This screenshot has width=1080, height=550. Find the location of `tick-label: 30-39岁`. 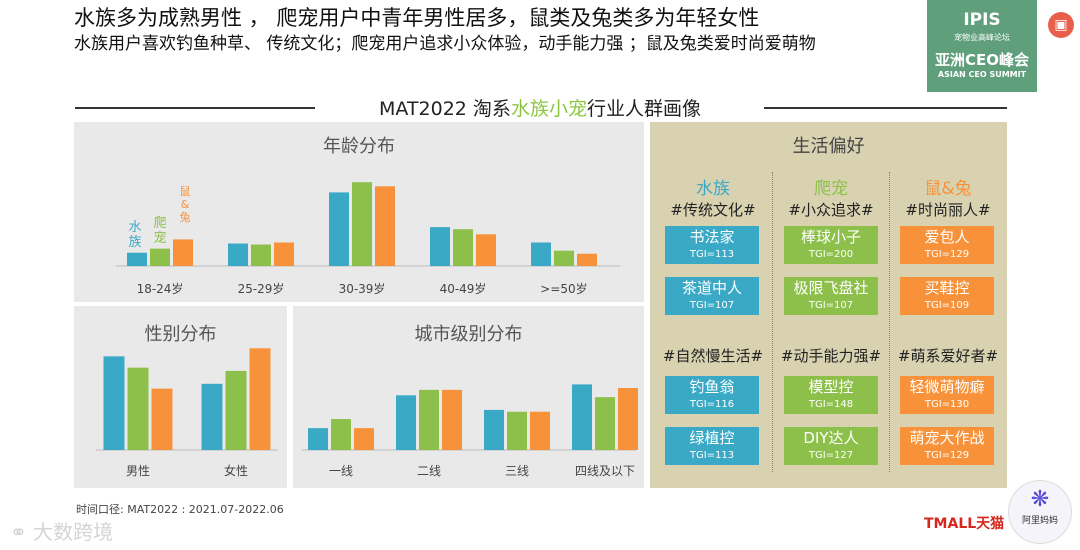

tick-label: 30-39岁 is located at coordinates (362, 288).